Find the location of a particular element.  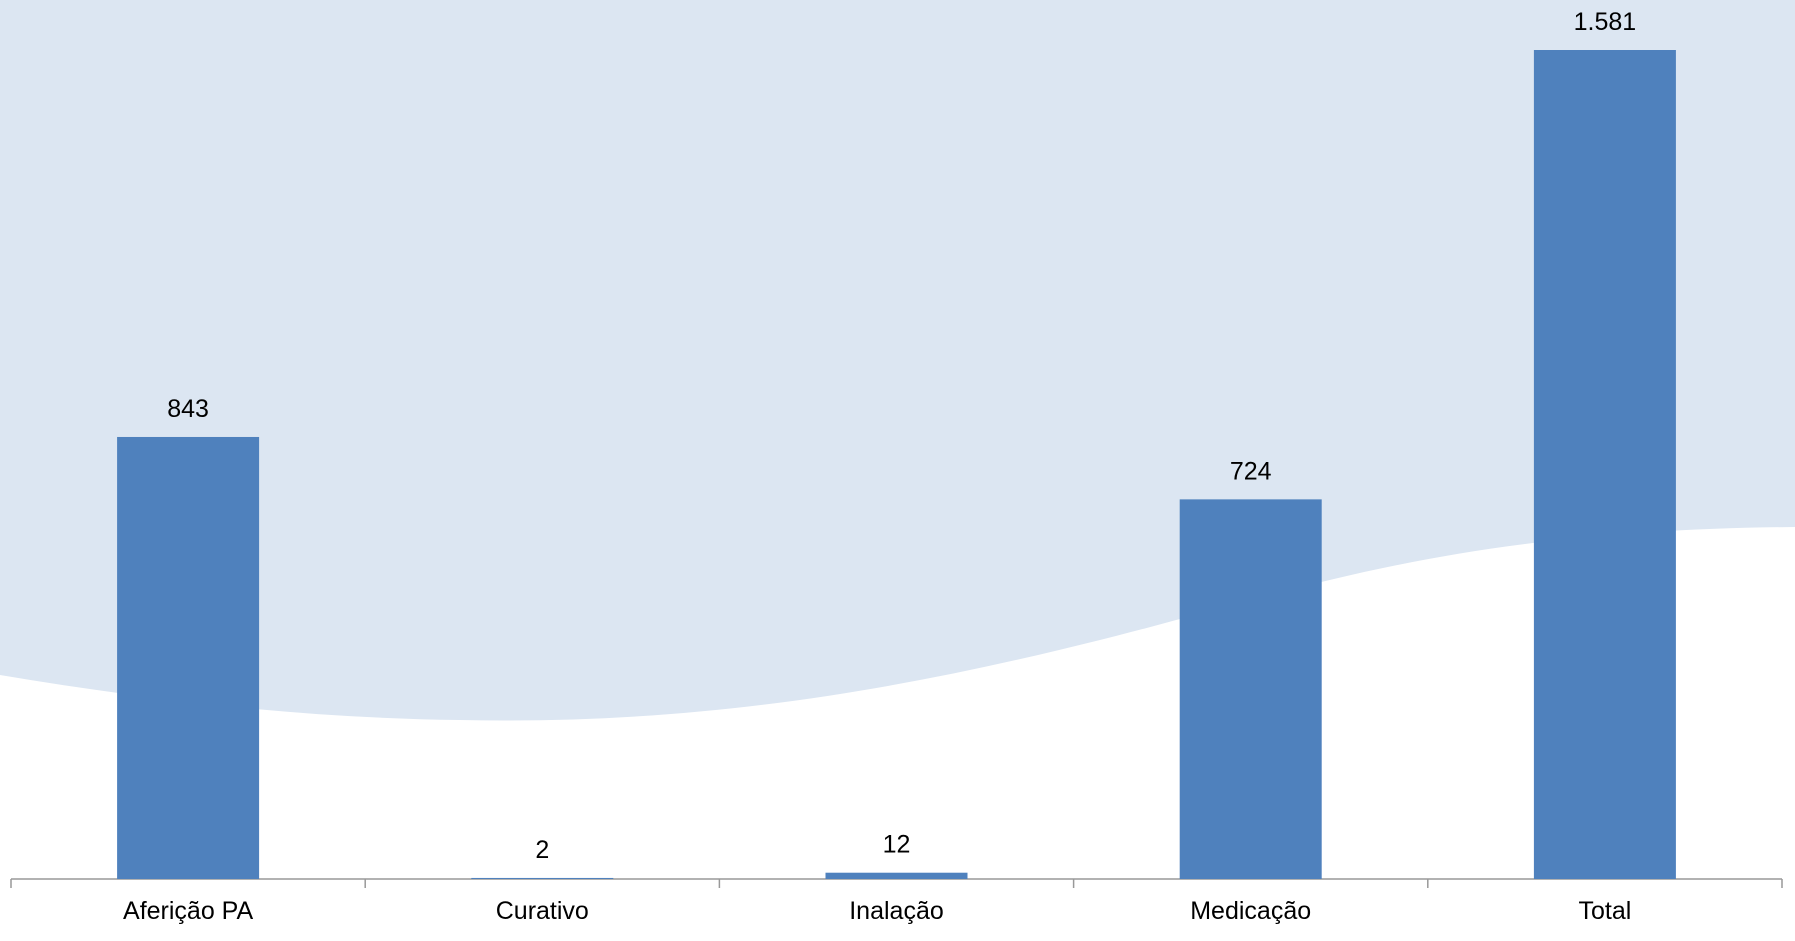

x-tick-label: Inalação is located at coordinates (896, 911).